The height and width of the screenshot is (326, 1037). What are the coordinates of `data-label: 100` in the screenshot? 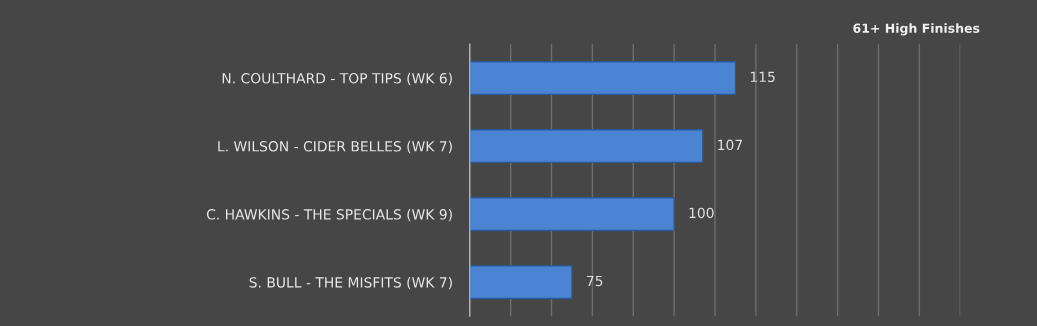 It's located at (701, 213).